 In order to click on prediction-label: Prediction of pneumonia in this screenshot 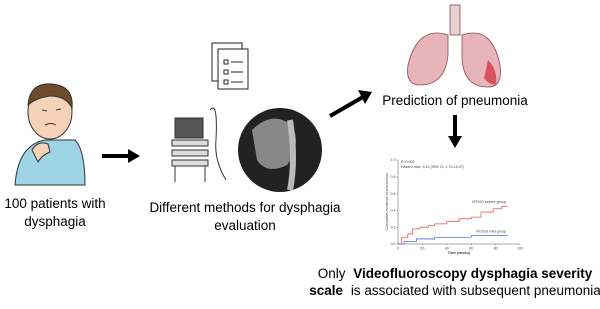, I will do `click(455, 100)`.